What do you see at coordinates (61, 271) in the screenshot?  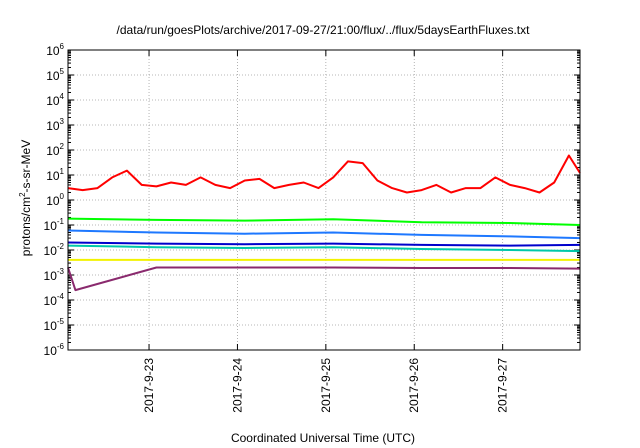 I see `y-tick-exponent: -3` at bounding box center [61, 271].